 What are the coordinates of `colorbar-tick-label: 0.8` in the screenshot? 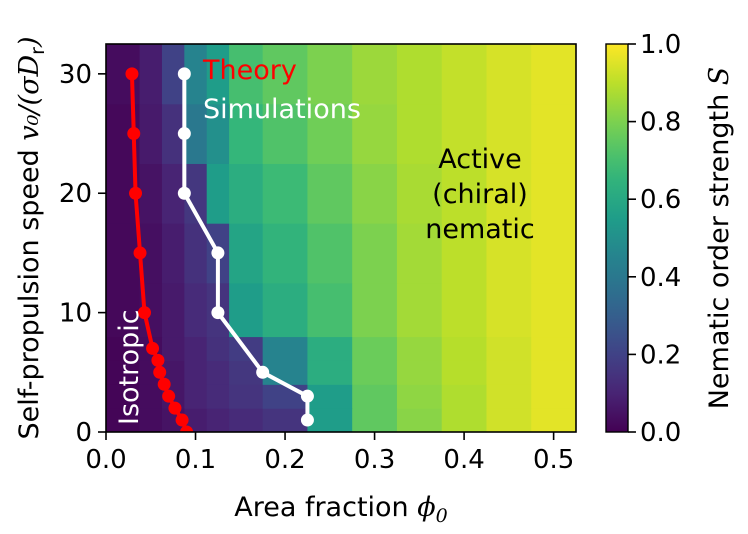 It's located at (660, 123).